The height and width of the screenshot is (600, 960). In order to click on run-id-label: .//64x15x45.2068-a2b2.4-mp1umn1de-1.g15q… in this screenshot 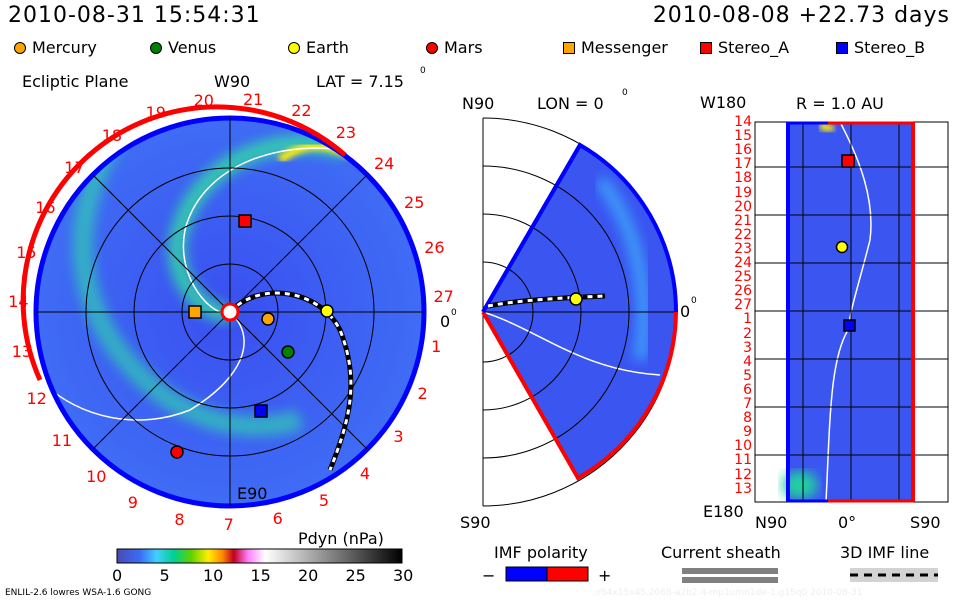, I will do `click(727, 593)`.